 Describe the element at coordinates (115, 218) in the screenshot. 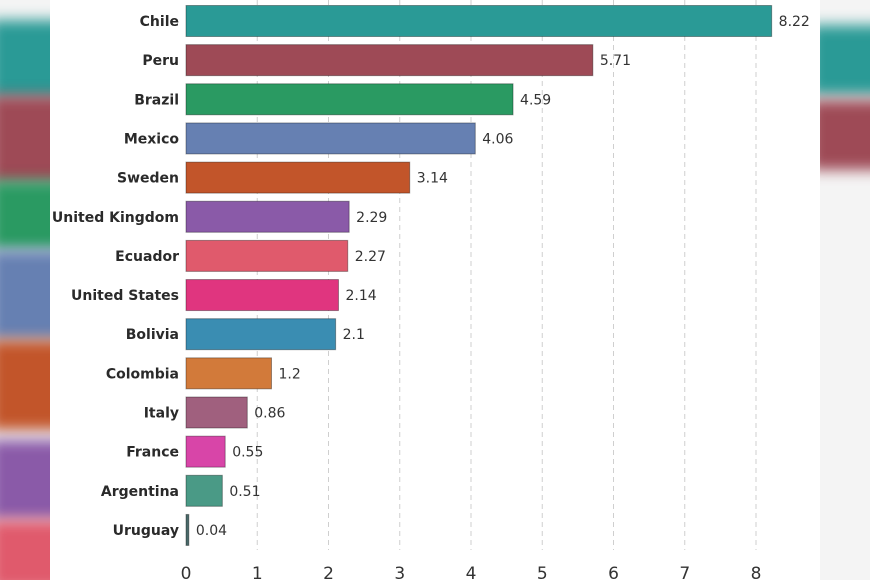

I see `category-label: United Kingdom` at that location.